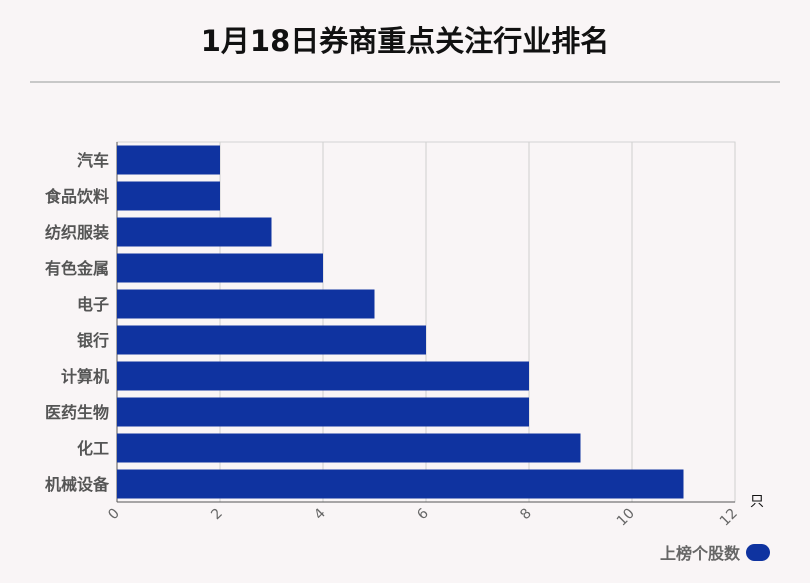 The image size is (810, 583). I want to click on legend-swatch, so click(758, 552).